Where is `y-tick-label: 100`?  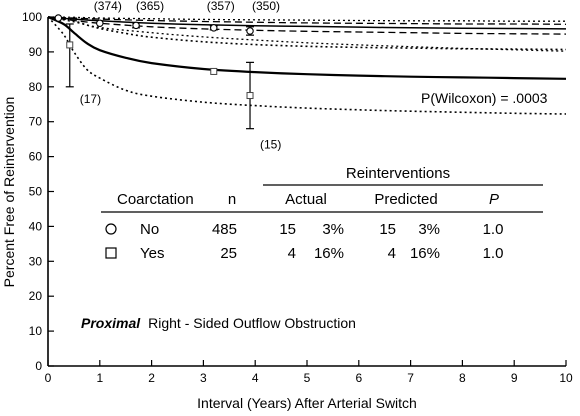
y-tick-label: 100 is located at coordinates (32, 17).